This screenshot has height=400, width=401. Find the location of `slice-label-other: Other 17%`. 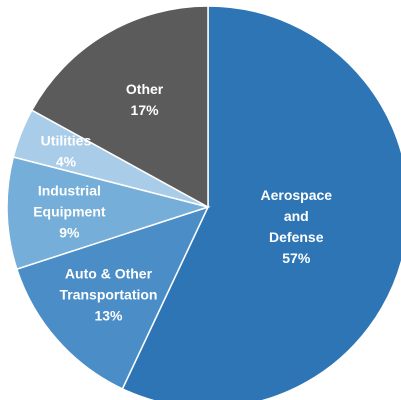

slice-label-other: Other 17% is located at coordinates (145, 99).